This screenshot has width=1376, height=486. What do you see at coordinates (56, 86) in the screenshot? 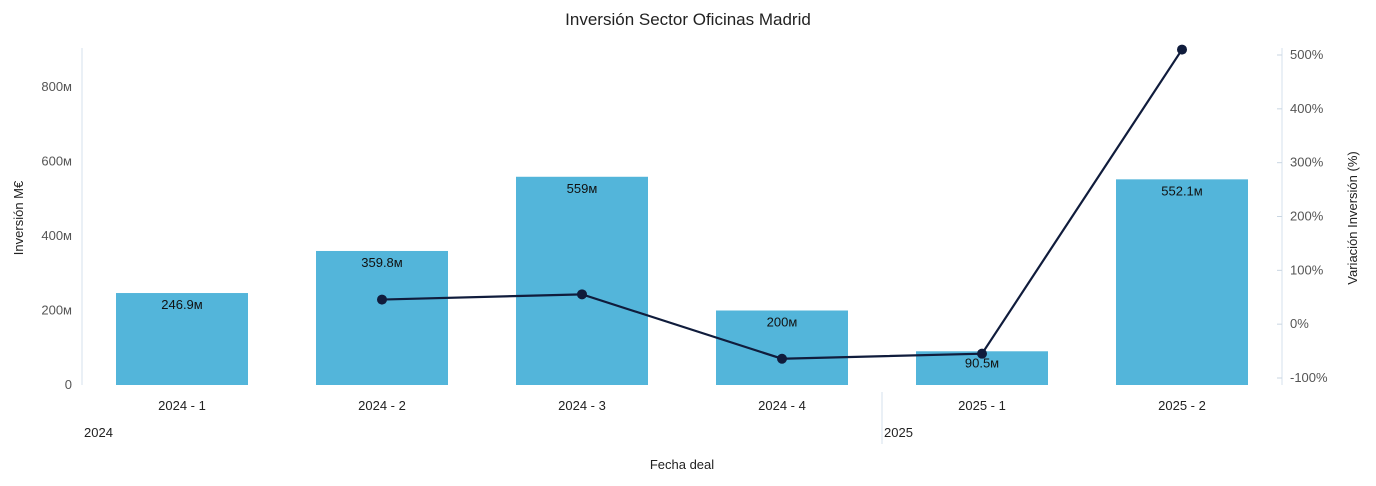
I see `y-tick-label-left: 800м` at bounding box center [56, 86].